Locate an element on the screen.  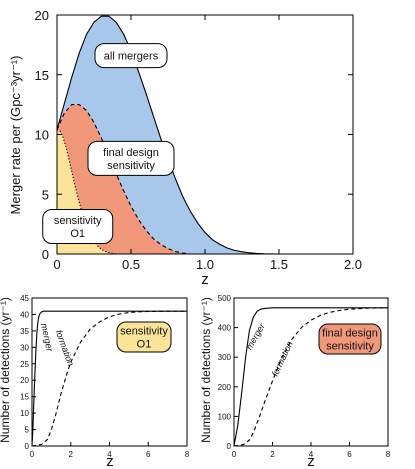
bl-y-tick-label: 20 is located at coordinates (24, 380).